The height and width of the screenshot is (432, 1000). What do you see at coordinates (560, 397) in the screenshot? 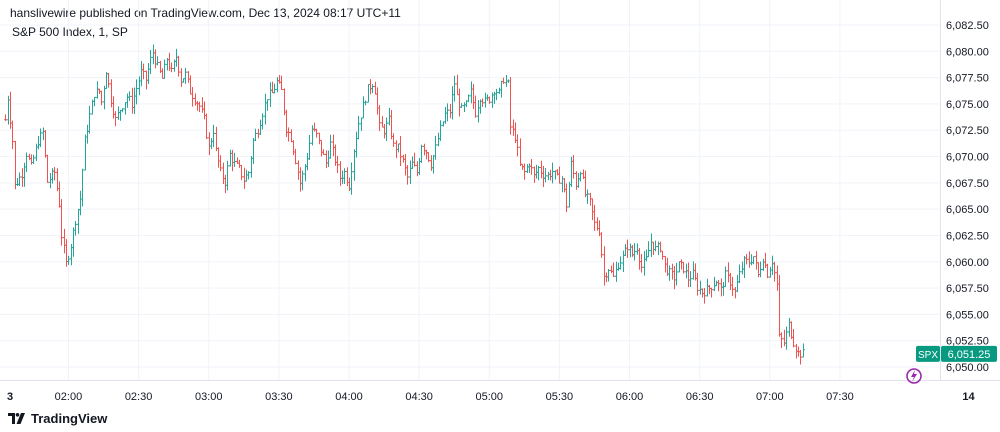
I see `x-tick-label: 05:30` at bounding box center [560, 397].